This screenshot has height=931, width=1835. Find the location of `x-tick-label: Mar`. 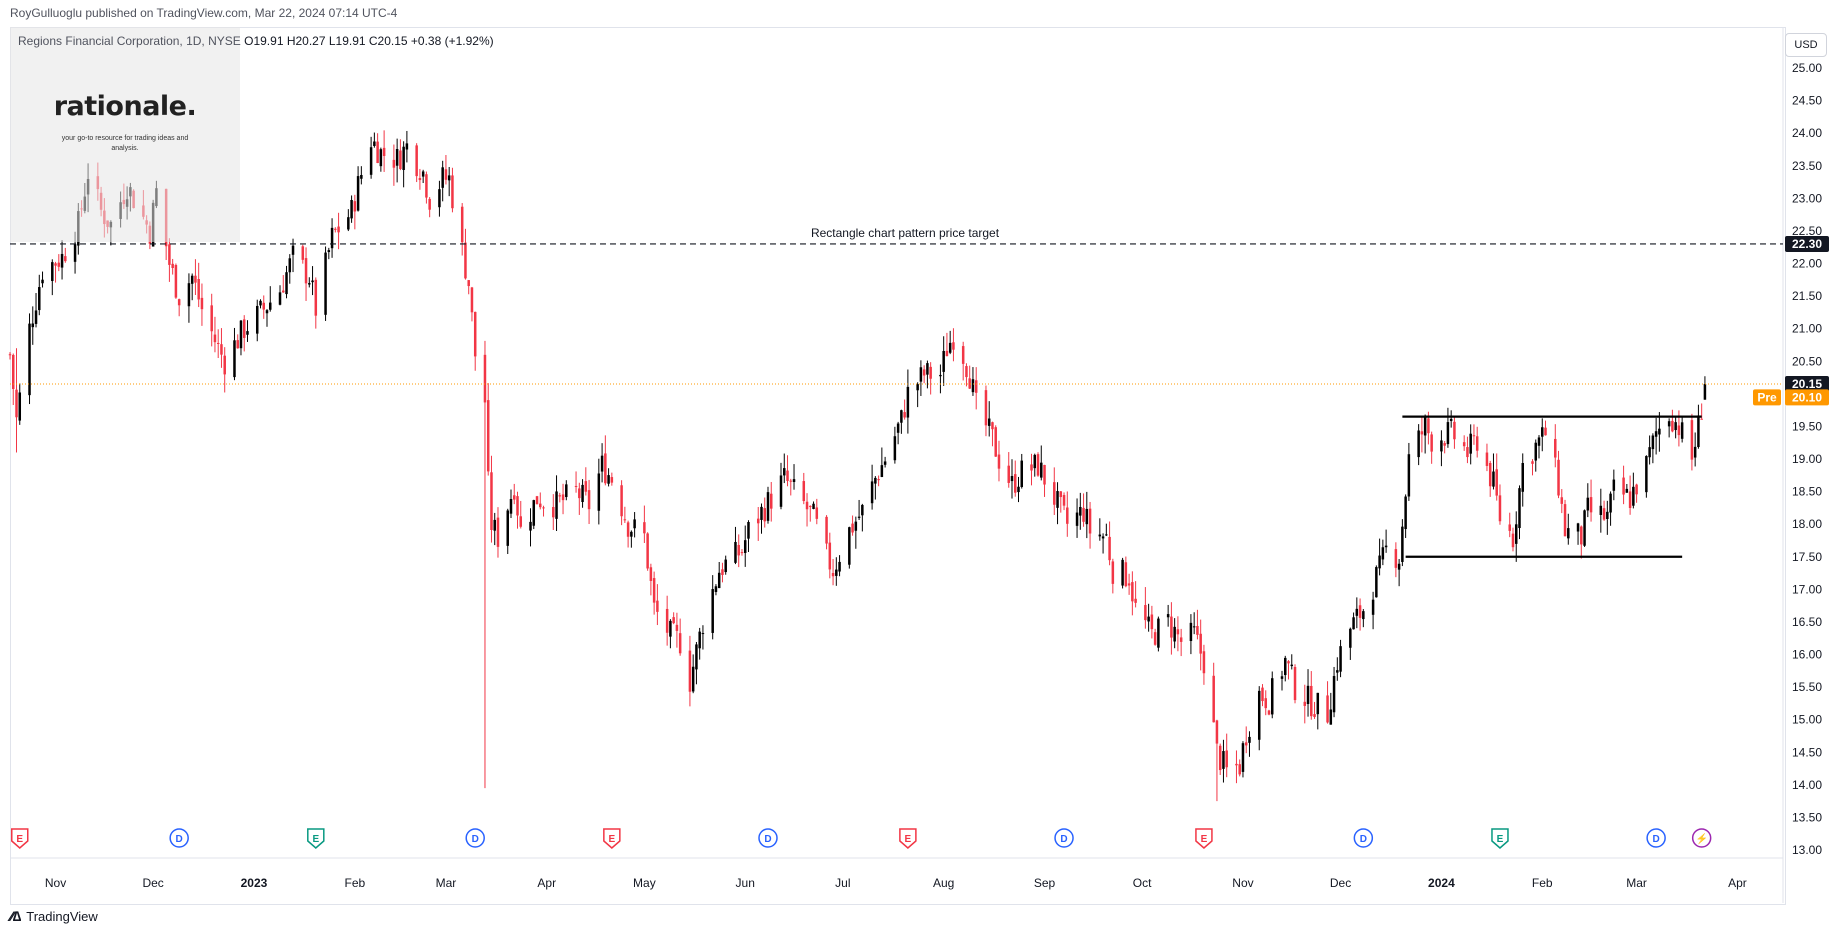

x-tick-label: Mar is located at coordinates (1636, 883).